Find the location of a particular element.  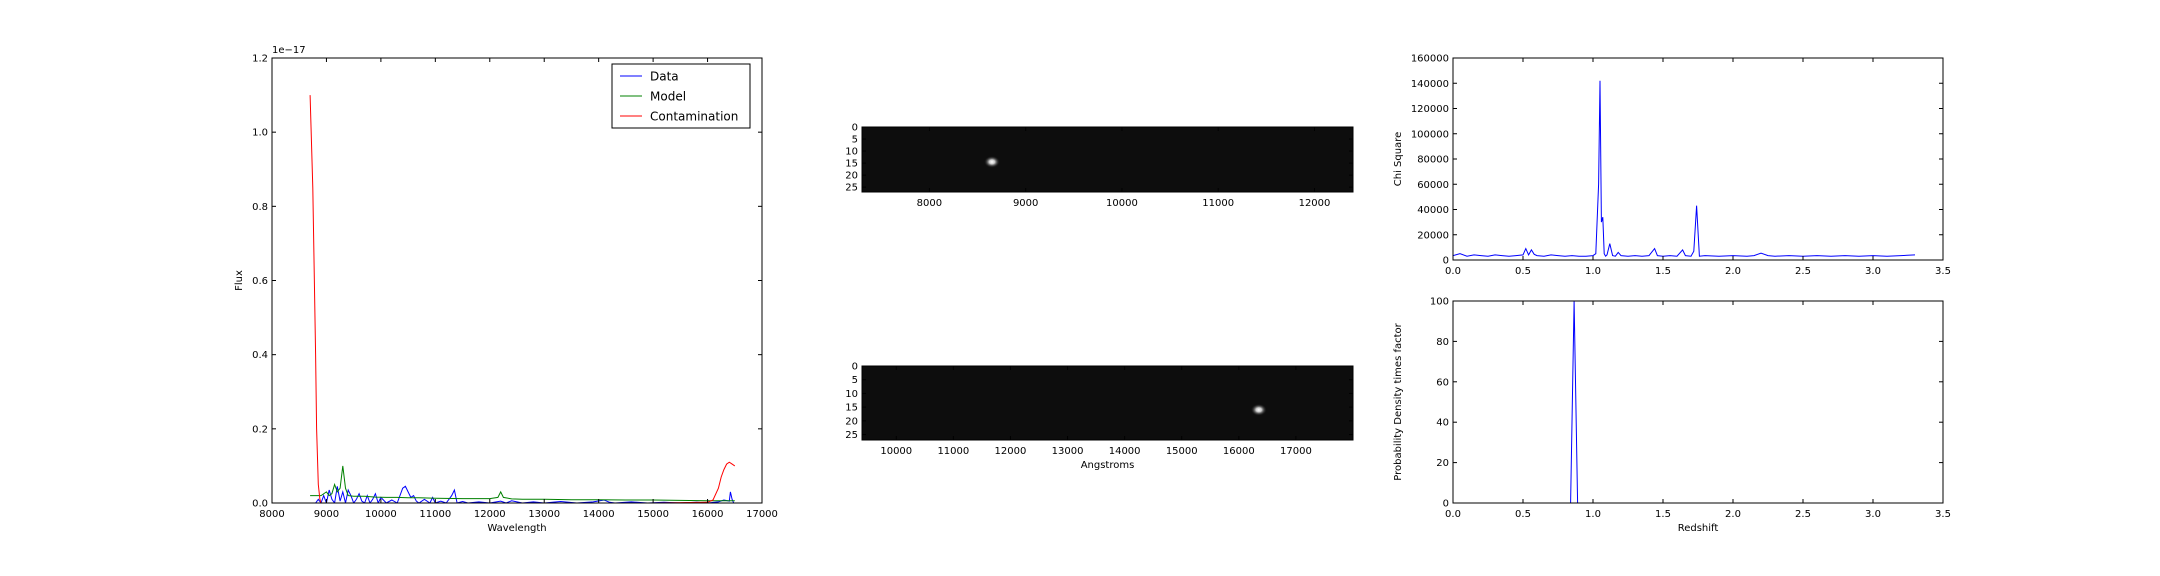

axis-offset-label: 1e−17 is located at coordinates (289, 50).